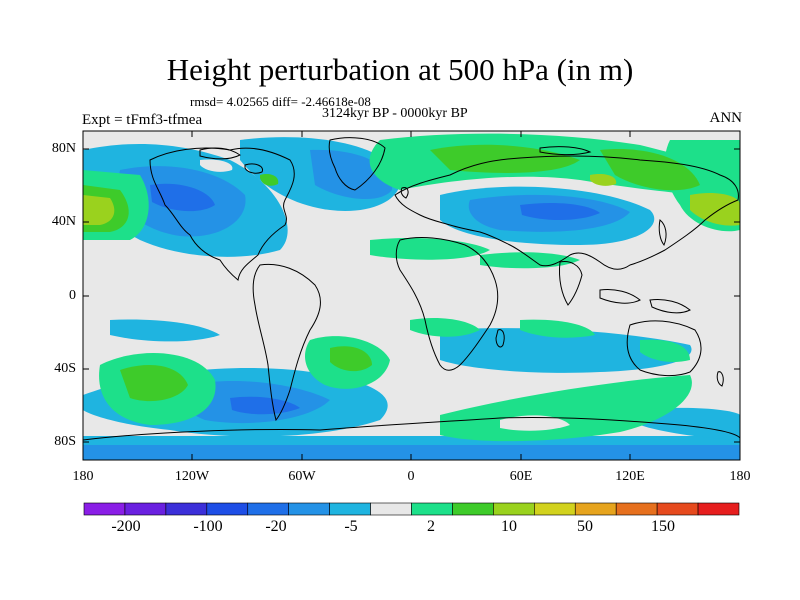 The image size is (800, 600). What do you see at coordinates (72, 295) in the screenshot?
I see `lat-label-0: 0` at bounding box center [72, 295].